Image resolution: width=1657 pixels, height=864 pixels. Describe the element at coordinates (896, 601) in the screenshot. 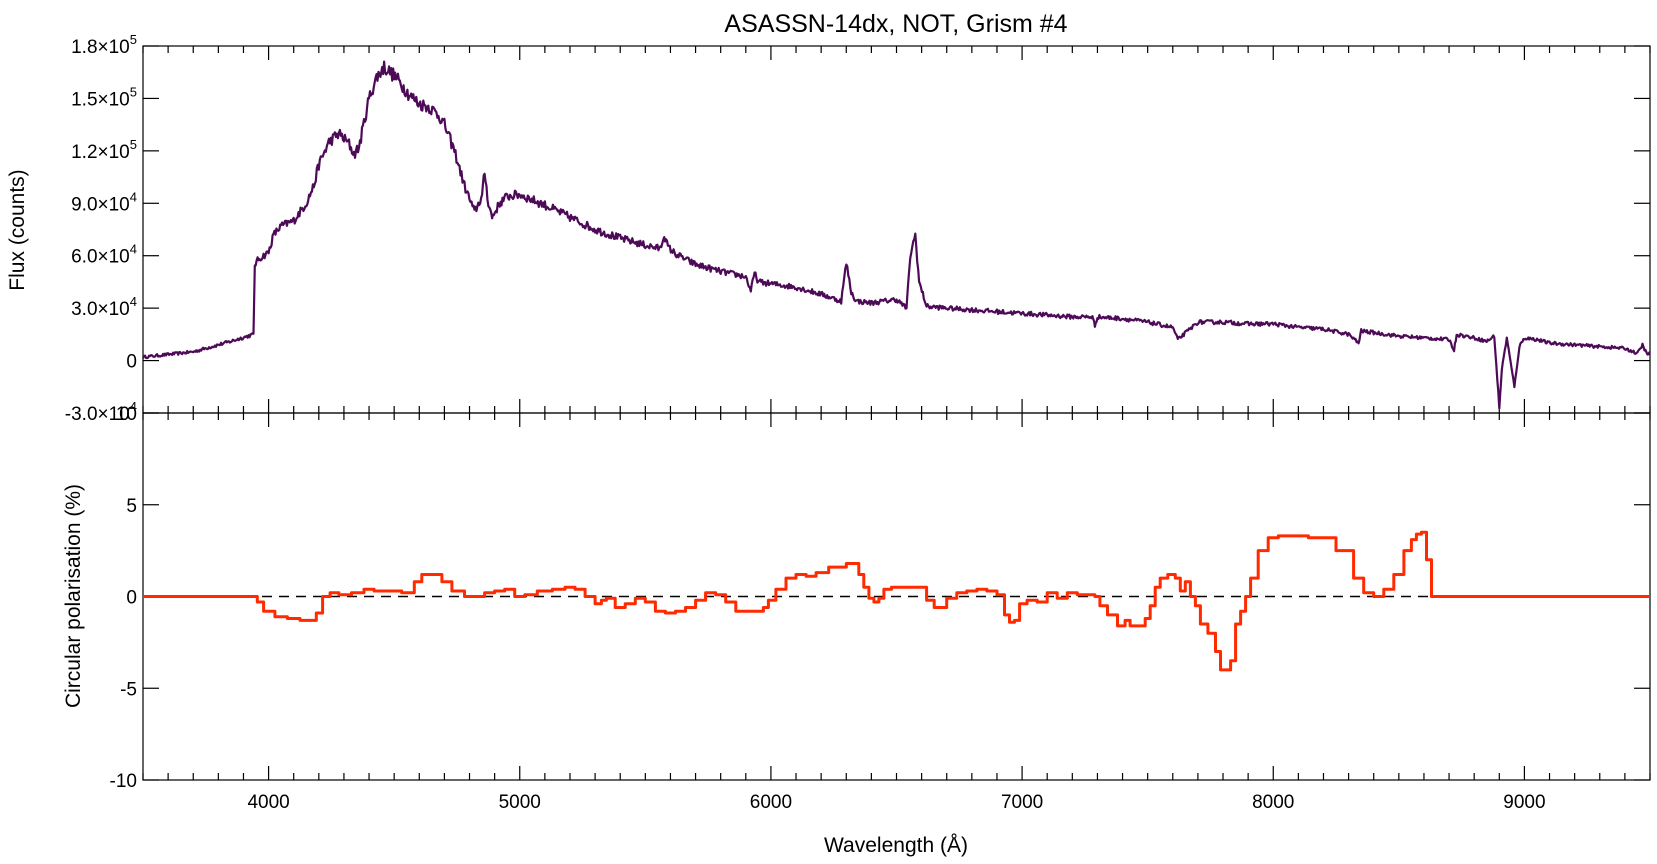

I see `polarisation-series-line` at that location.